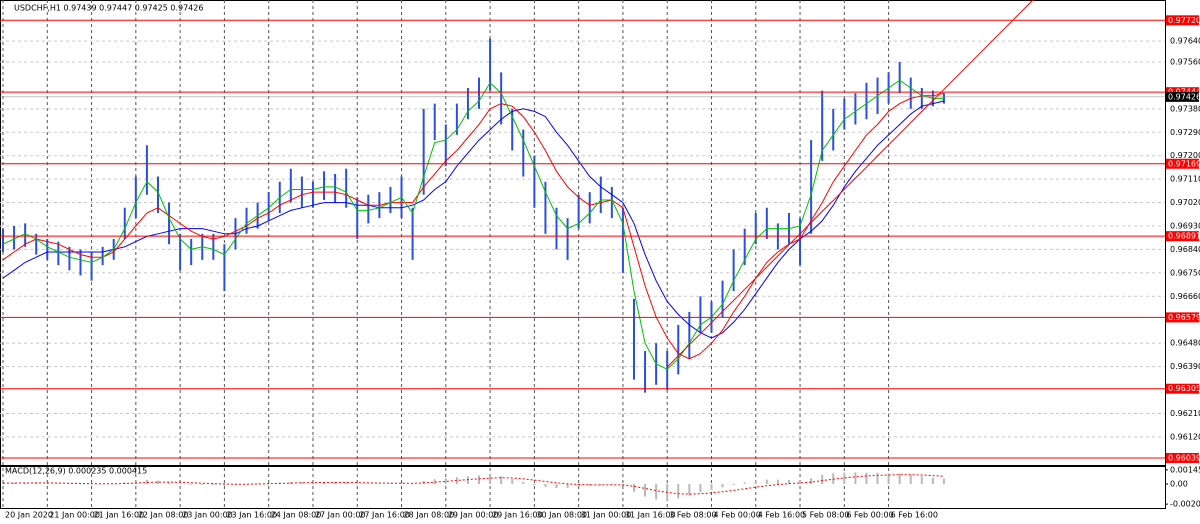 The height and width of the screenshot is (524, 1200). What do you see at coordinates (869, 515) in the screenshot?
I see `x-tick-label: 6 Feb 00:00` at bounding box center [869, 515].